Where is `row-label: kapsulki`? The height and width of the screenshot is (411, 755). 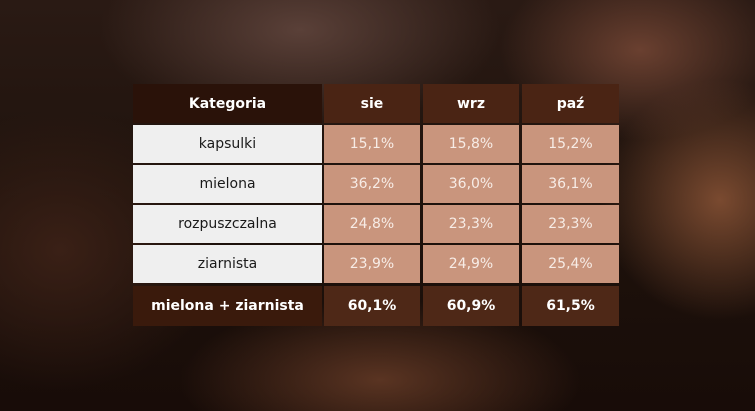 row-label: kapsulki is located at coordinates (227, 144).